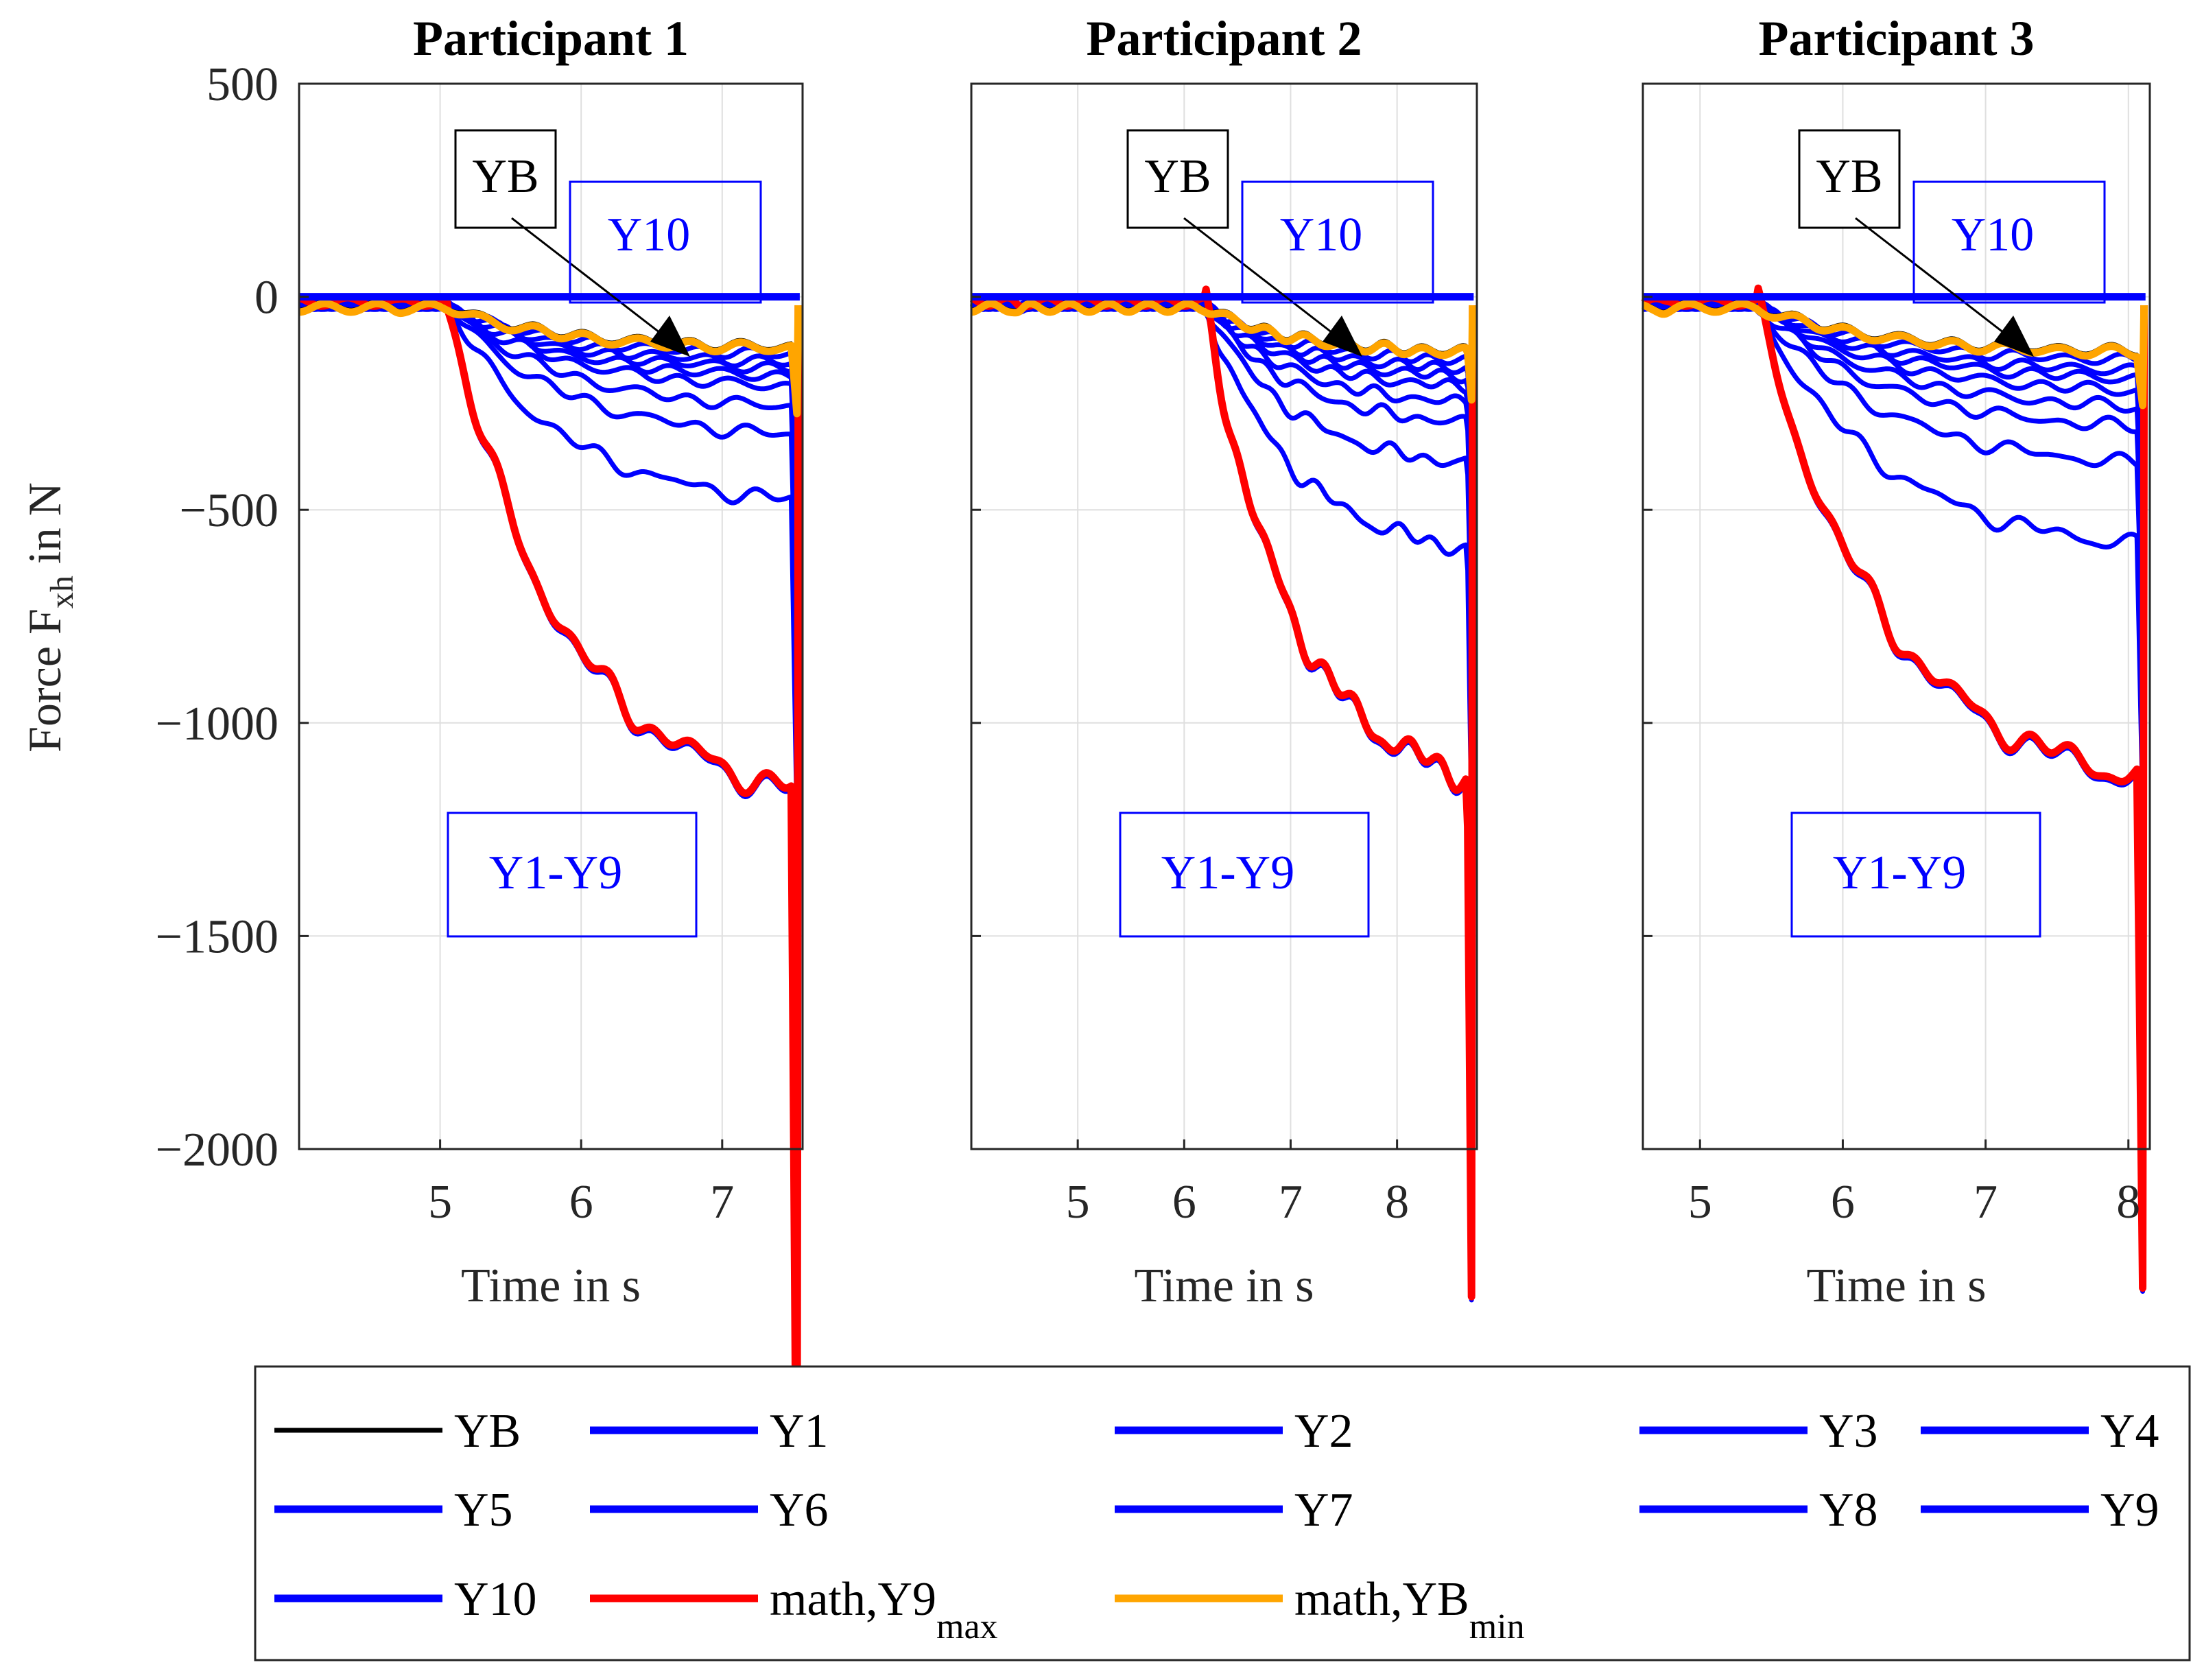  I want to click on legend-item-math-y9-max: math,Y9max, so click(794, 1609).